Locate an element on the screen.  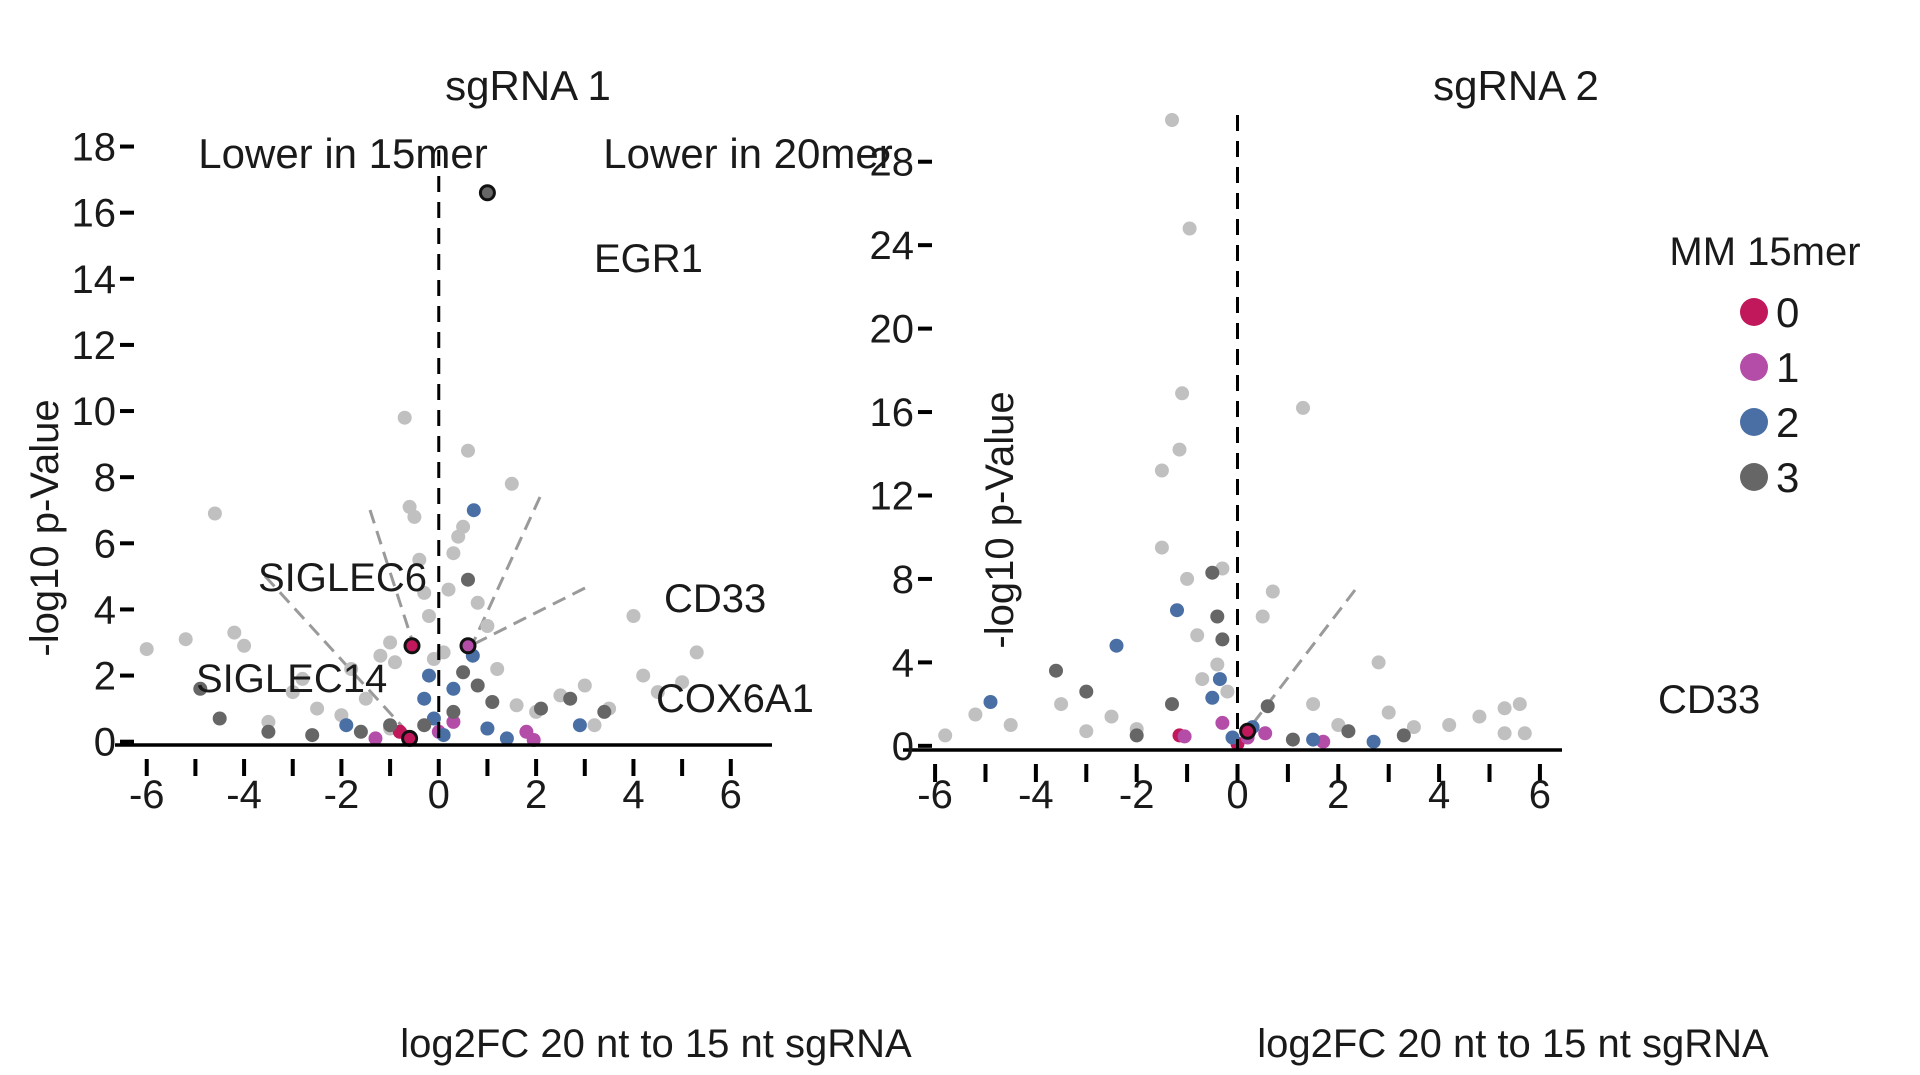
y-tick-label: 28 is located at coordinates (892, 163).